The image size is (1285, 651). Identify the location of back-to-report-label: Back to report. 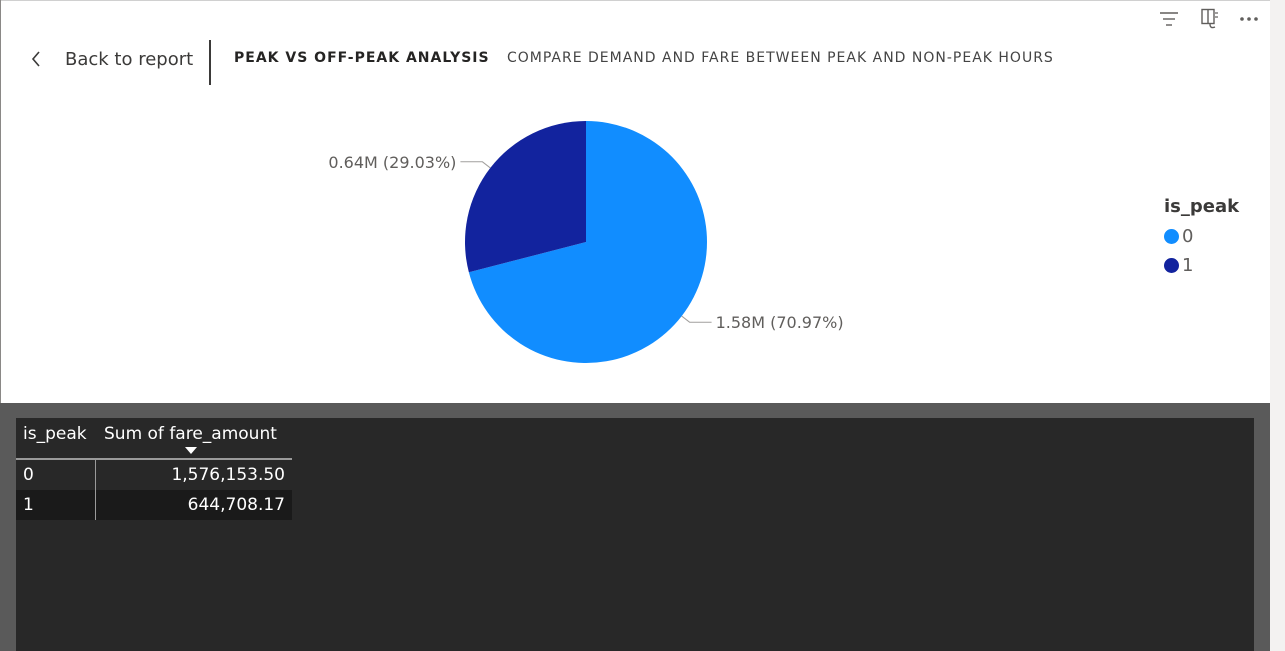
(129, 59).